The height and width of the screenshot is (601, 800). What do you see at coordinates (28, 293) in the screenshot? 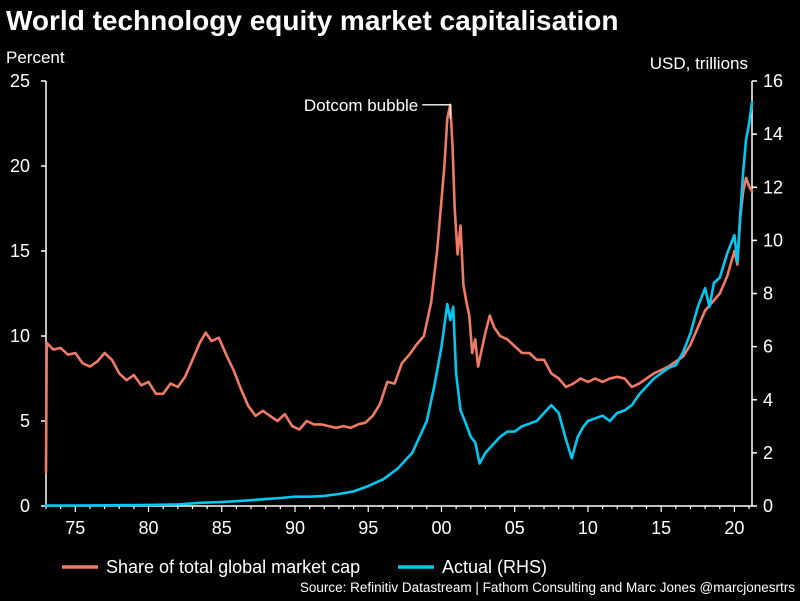
I see `left-axis-ticks: 0 5 10 15 20 25` at bounding box center [28, 293].